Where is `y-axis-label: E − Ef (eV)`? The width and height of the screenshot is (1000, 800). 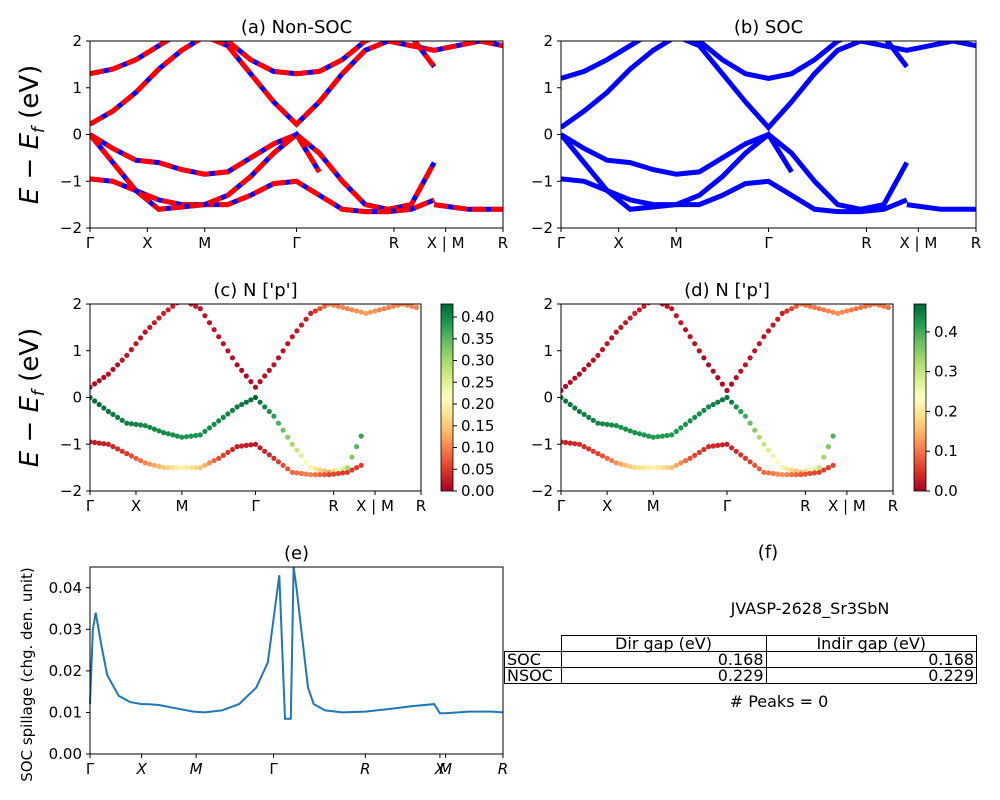 y-axis-label: E − Ef (eV) is located at coordinates (32, 135).